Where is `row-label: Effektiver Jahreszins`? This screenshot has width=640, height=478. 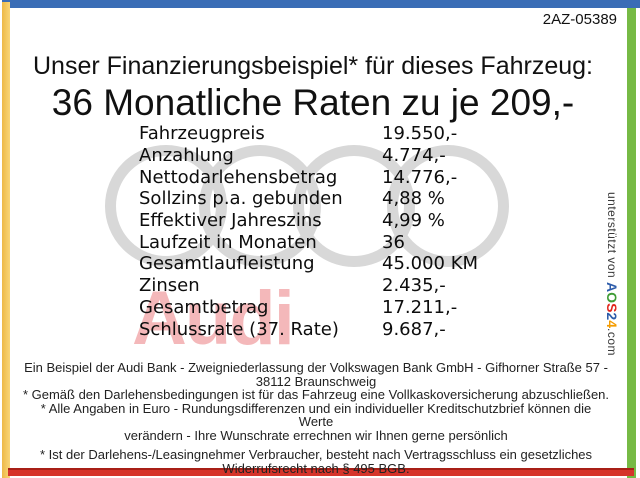
row-label: Effektiver Jahreszins is located at coordinates (230, 221).